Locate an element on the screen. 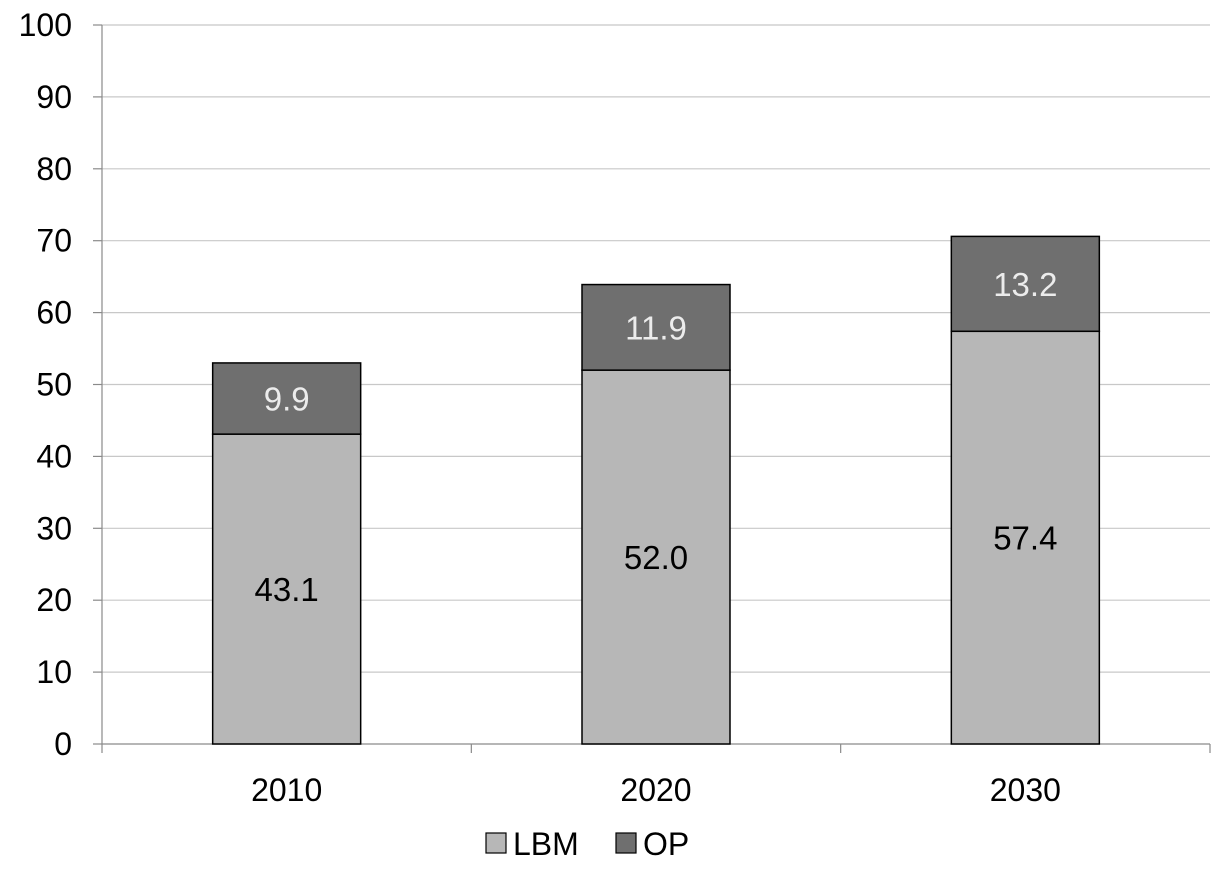 The width and height of the screenshot is (1217, 873). legend: LBM OP is located at coordinates (587, 844).